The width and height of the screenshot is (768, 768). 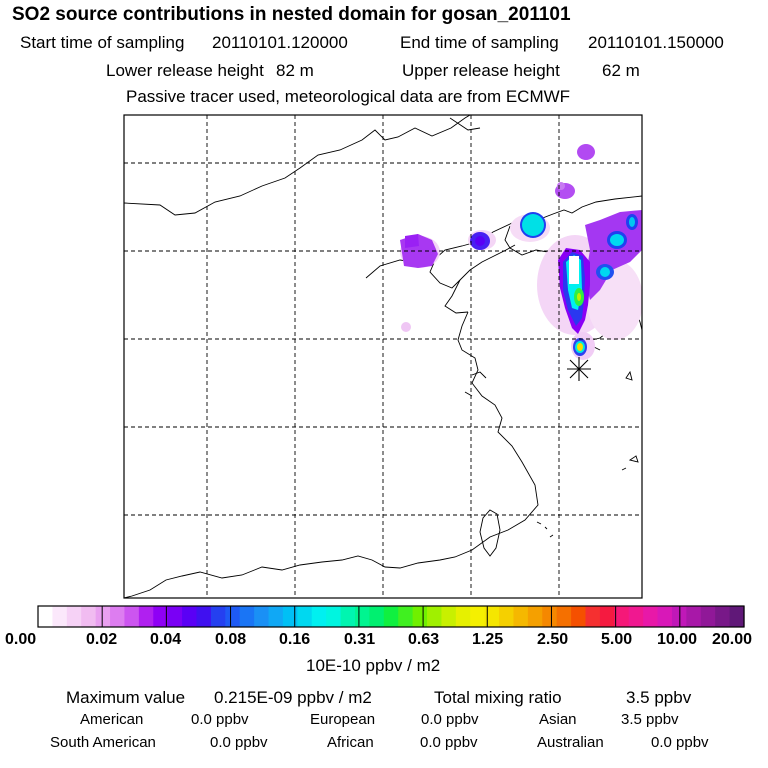 I want to click on colorbar-tick-label: 0.08, so click(x=231, y=639).